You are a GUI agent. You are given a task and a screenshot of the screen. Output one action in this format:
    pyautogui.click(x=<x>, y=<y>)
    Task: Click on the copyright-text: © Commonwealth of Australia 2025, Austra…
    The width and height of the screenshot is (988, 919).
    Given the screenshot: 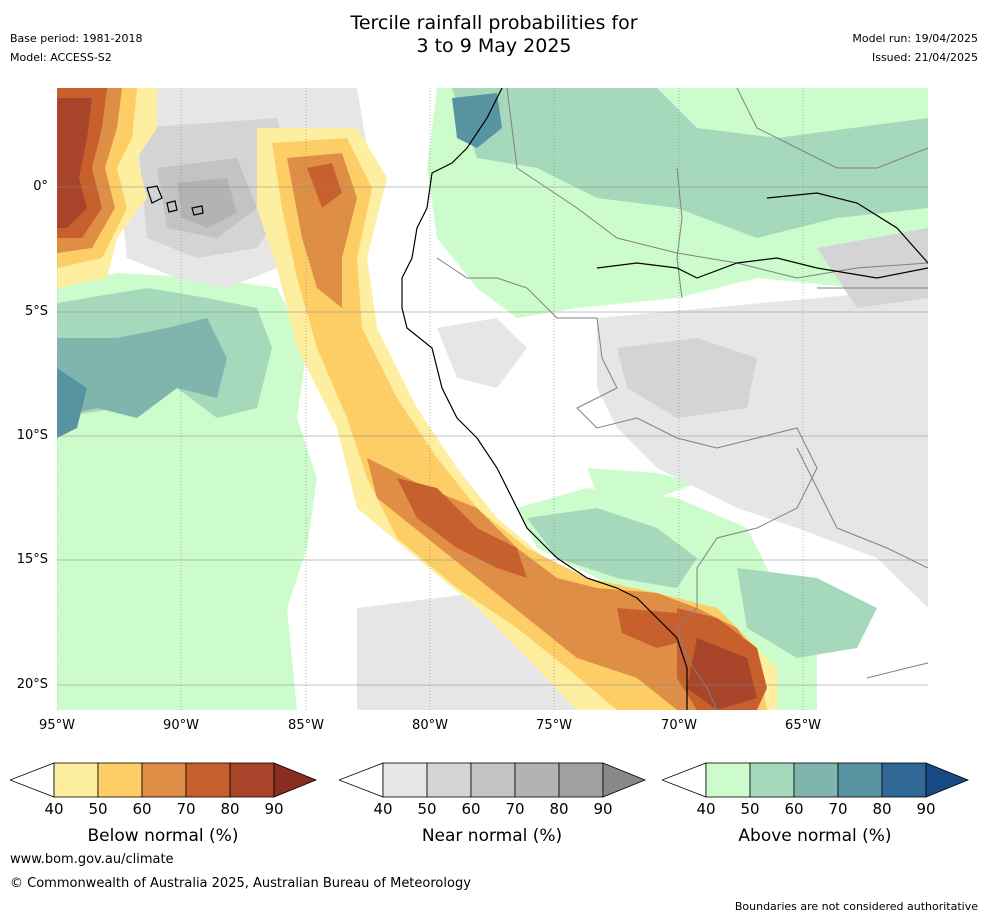 What is the action you would take?
    pyautogui.click(x=240, y=883)
    